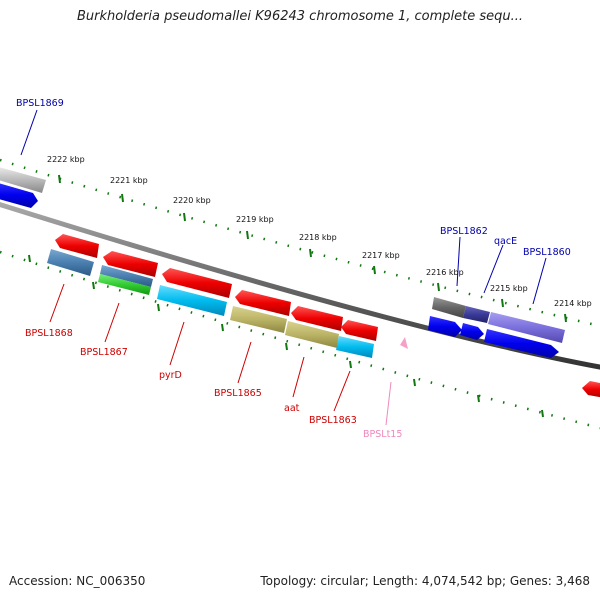  I want to click on gene-BPSL1863-cyan, so click(355, 347).